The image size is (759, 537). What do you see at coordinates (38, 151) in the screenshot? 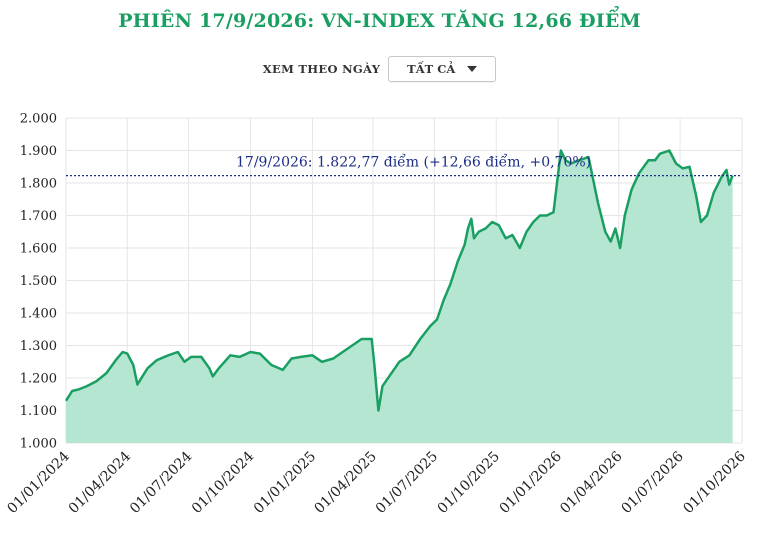
I see `y-tick-label: 1.900` at bounding box center [38, 151].